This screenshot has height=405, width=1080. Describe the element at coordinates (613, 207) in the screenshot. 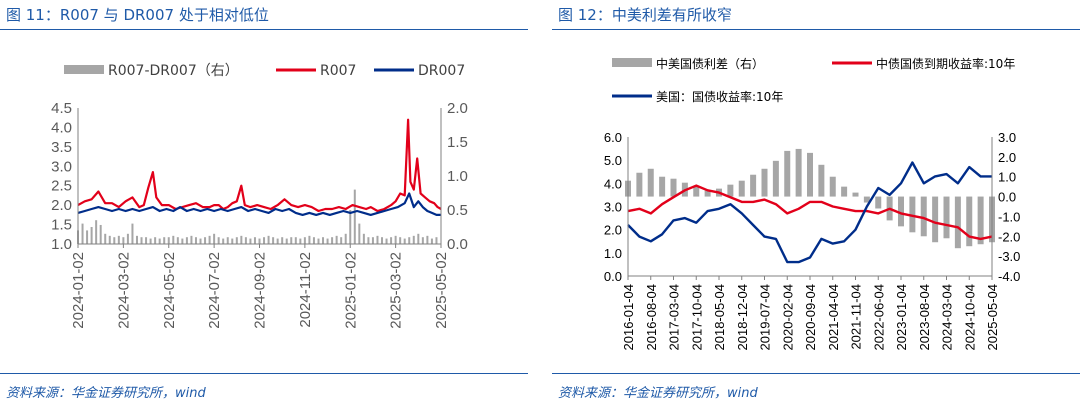

I see `y-left-tick-label: 3.0` at that location.